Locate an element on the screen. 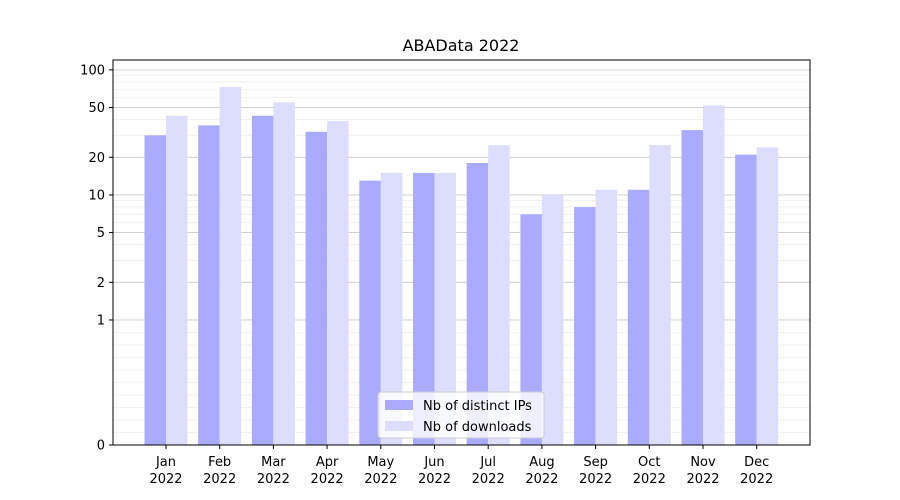 The image size is (900, 500). y-tick-label: 1 is located at coordinates (101, 320).